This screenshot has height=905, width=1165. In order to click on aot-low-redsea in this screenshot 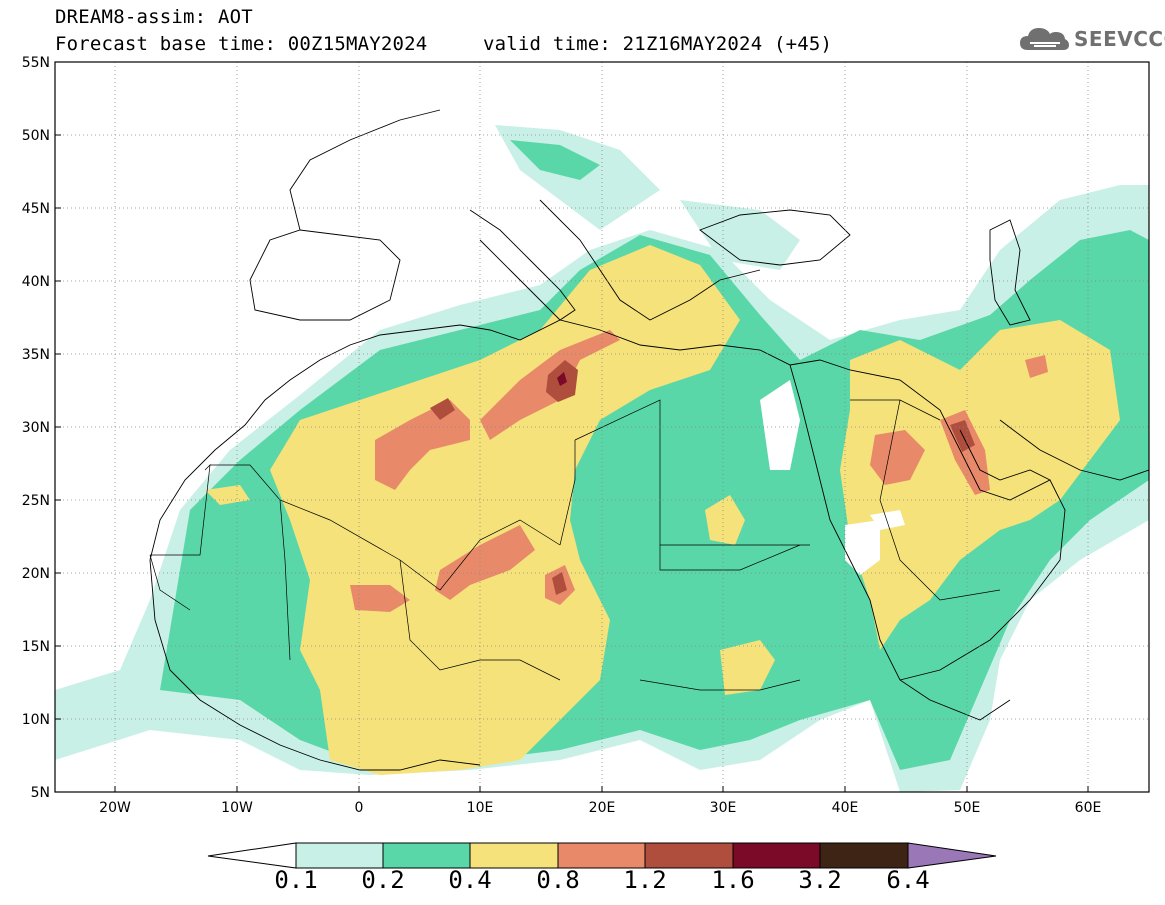, I will do `click(862, 547)`.